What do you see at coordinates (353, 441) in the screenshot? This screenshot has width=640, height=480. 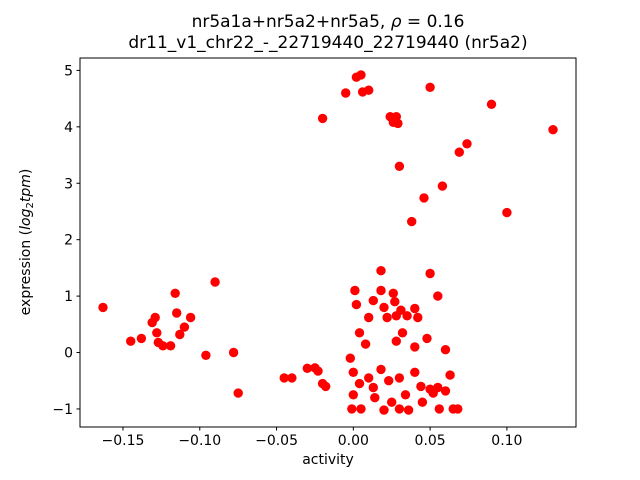 I see `x-tick-label: 0.00` at bounding box center [353, 441].